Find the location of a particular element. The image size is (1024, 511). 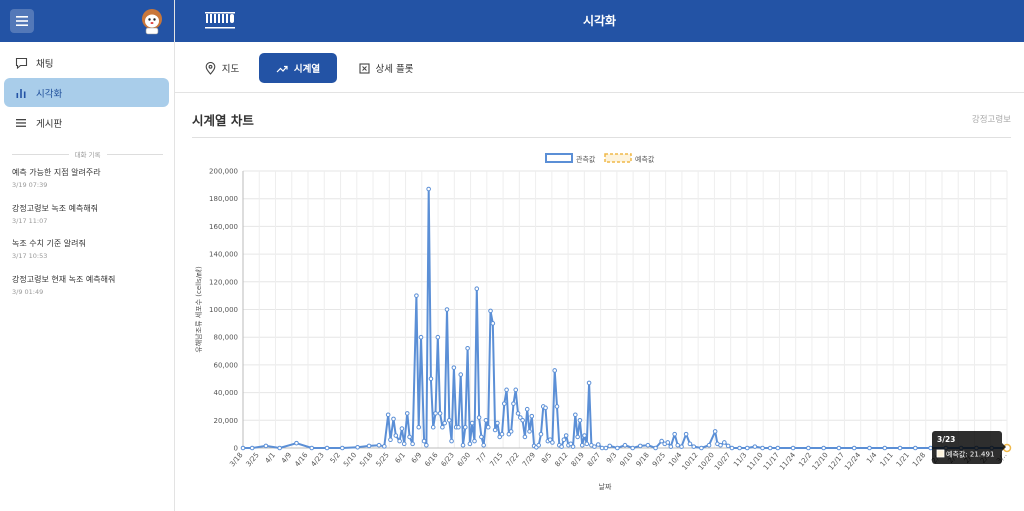

x-tick-label: 8/5 is located at coordinates (546, 458).